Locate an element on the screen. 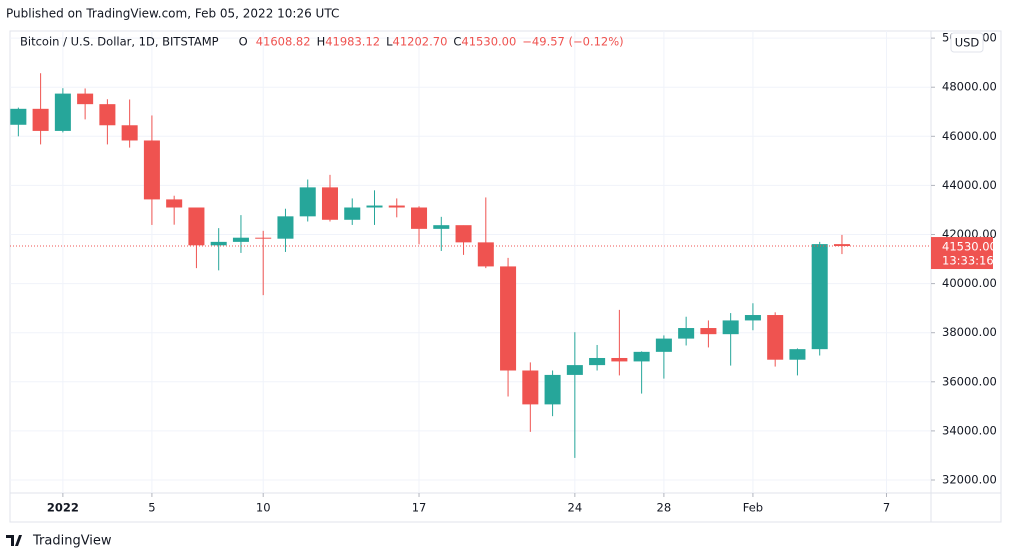 The image size is (1012, 558). header-text: −49.57 (−0.12%) is located at coordinates (572, 42).